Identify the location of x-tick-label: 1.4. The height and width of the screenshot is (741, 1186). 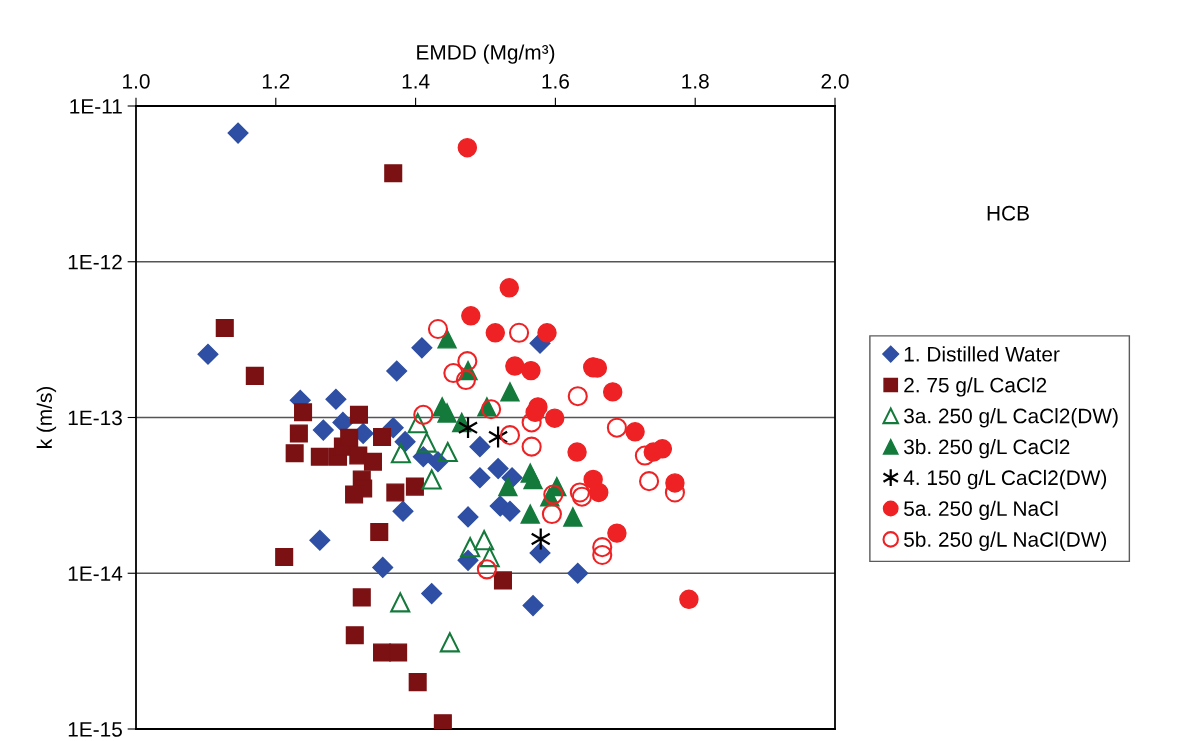
(416, 81).